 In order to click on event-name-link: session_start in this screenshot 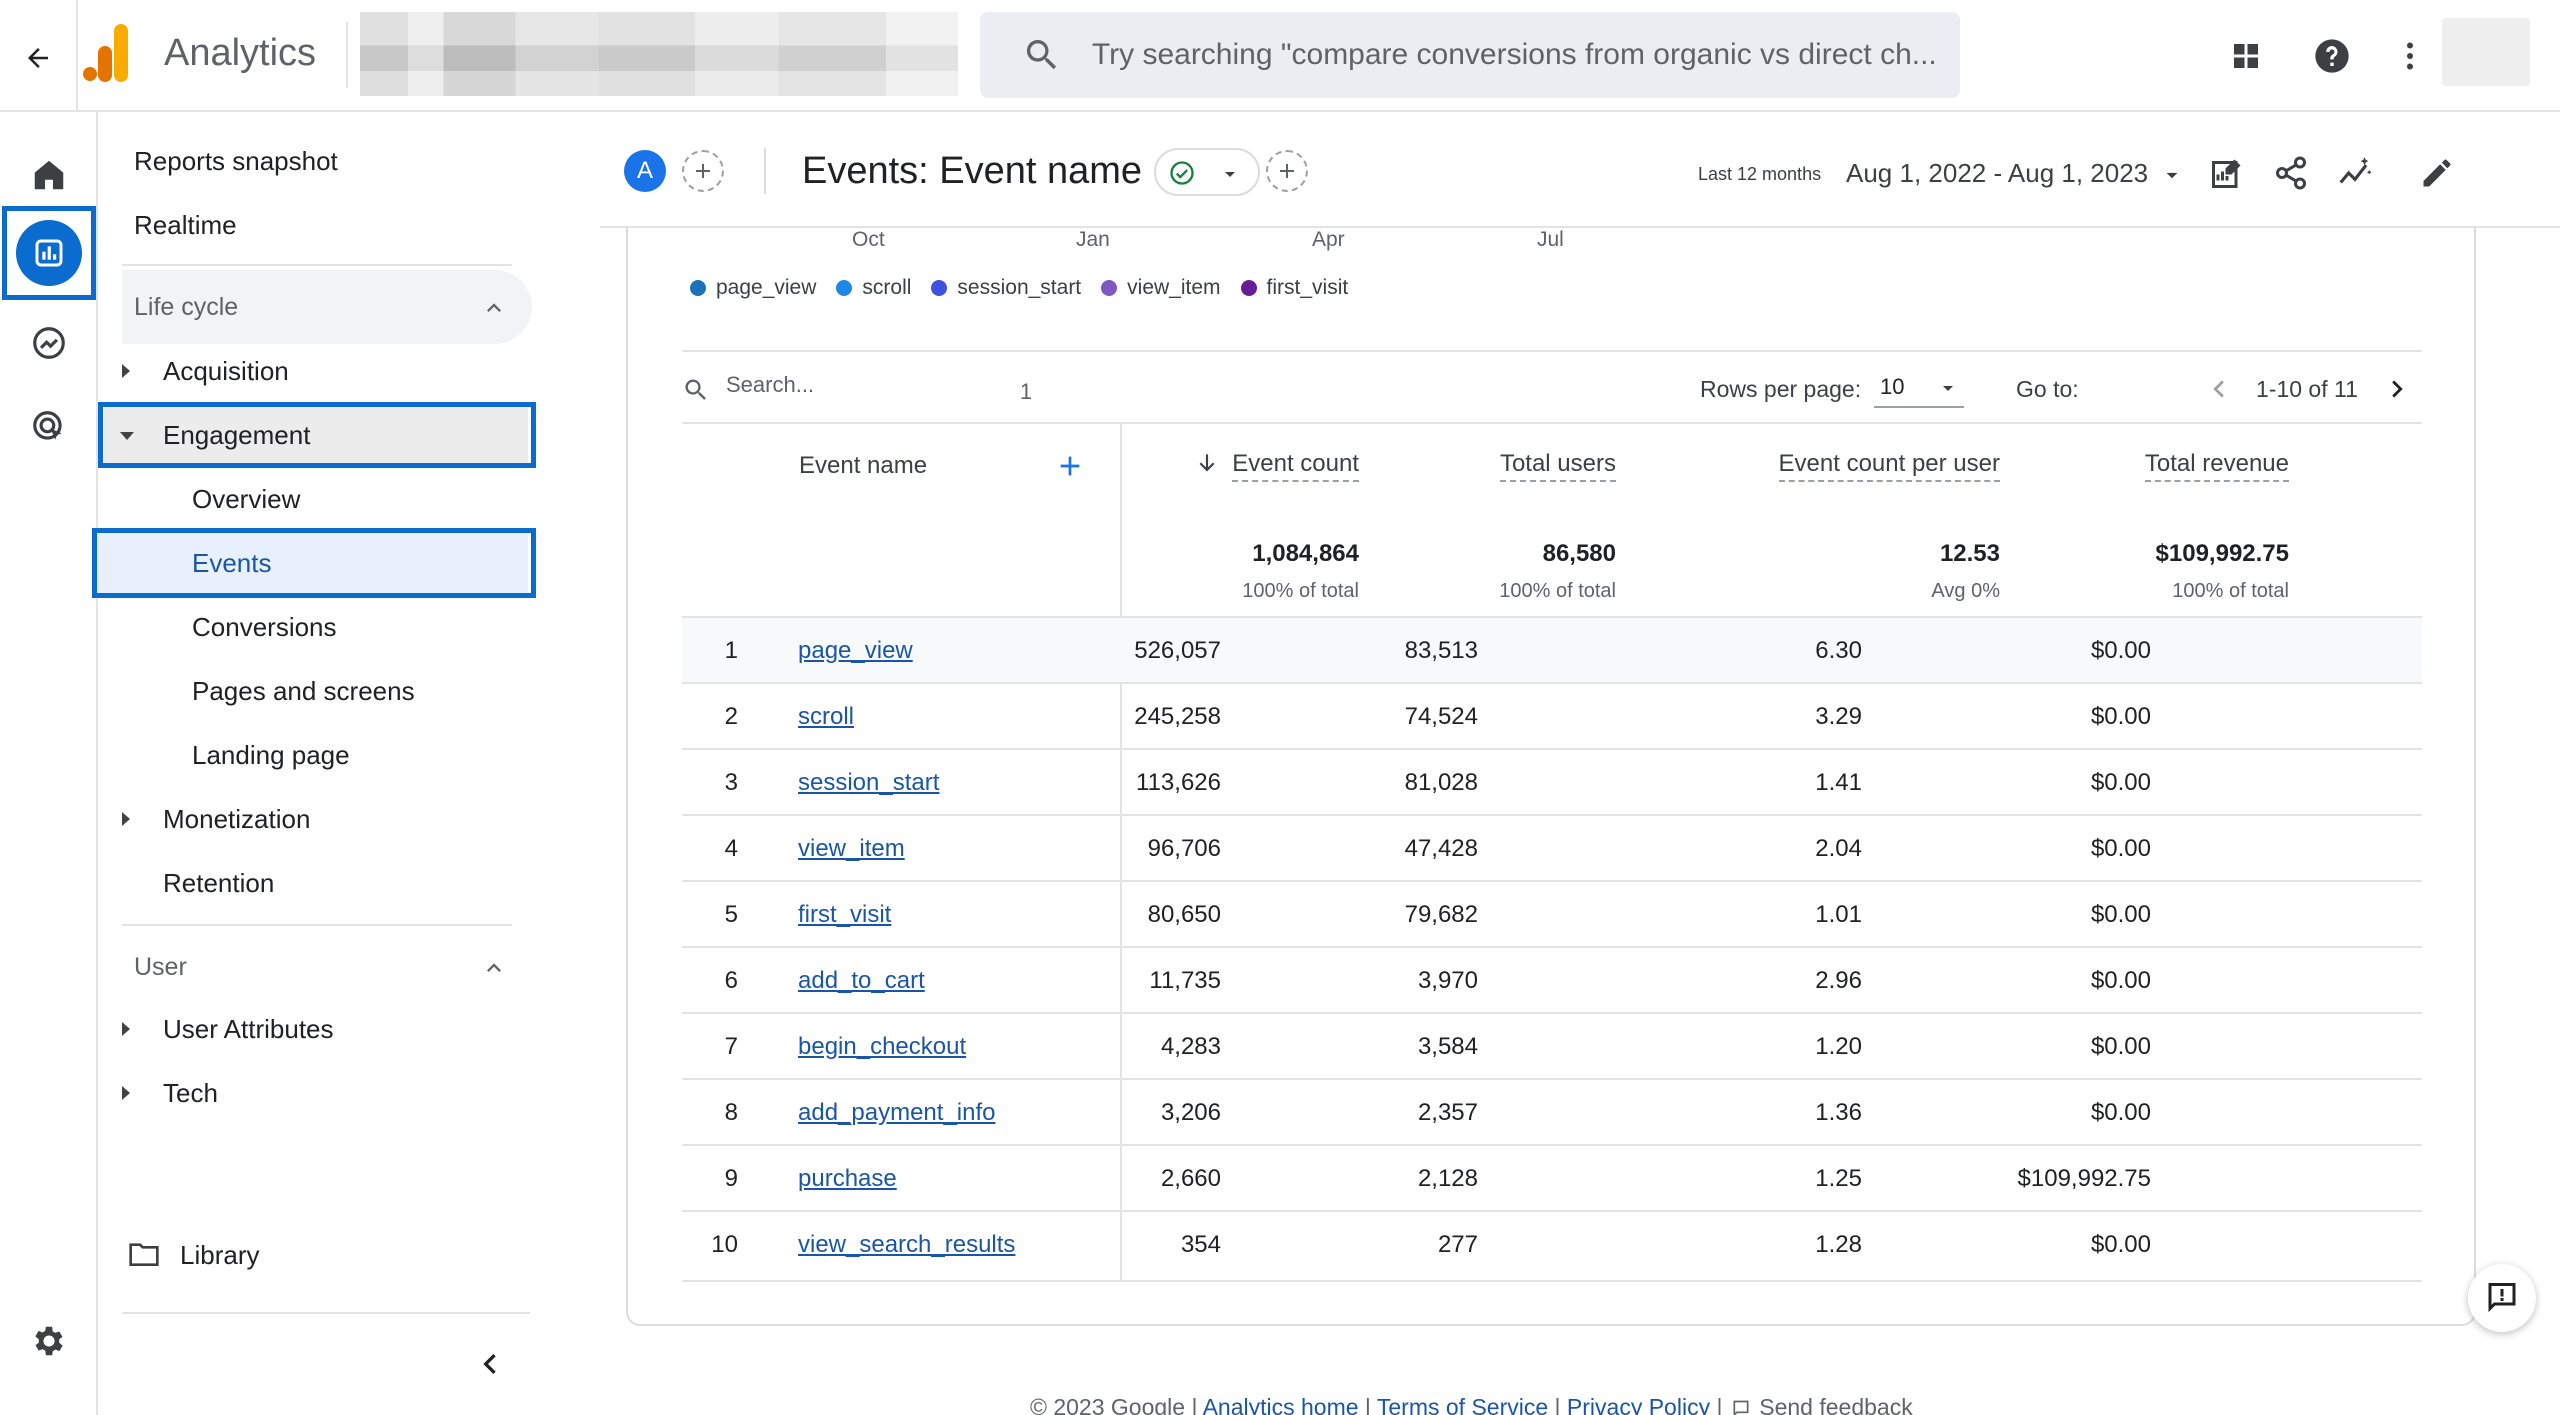, I will do `click(869, 782)`.